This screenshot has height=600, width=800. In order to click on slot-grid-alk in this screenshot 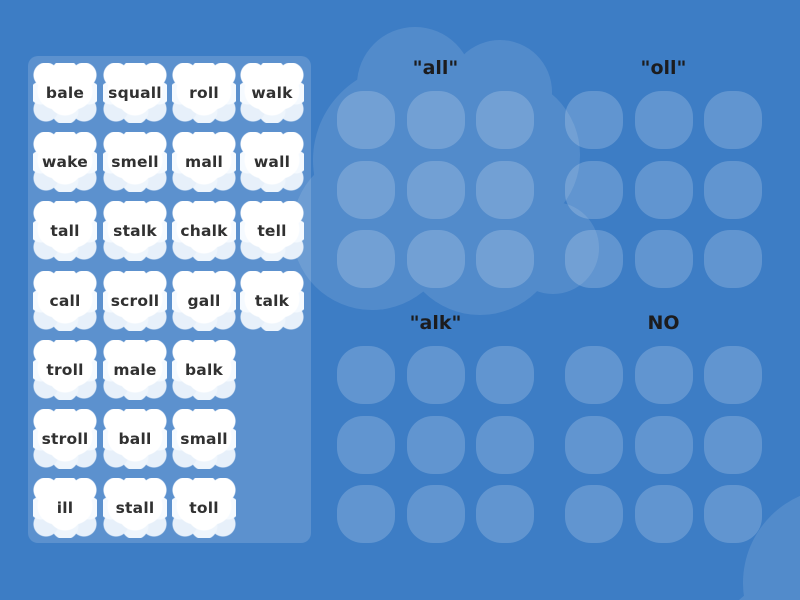, I will do `click(435, 444)`.